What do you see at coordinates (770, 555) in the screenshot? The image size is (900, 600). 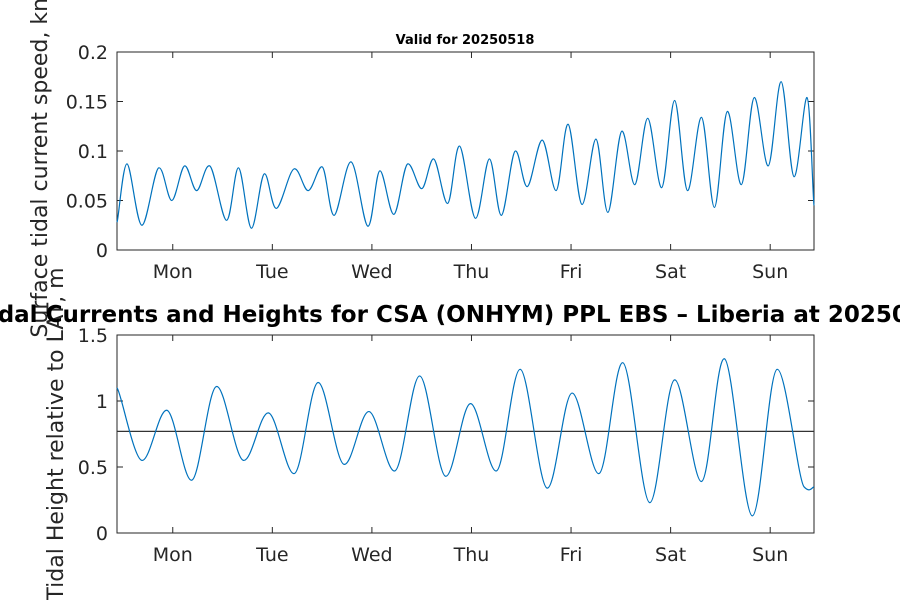 I see `tidal-height-x-tick-label: Sun` at bounding box center [770, 555].